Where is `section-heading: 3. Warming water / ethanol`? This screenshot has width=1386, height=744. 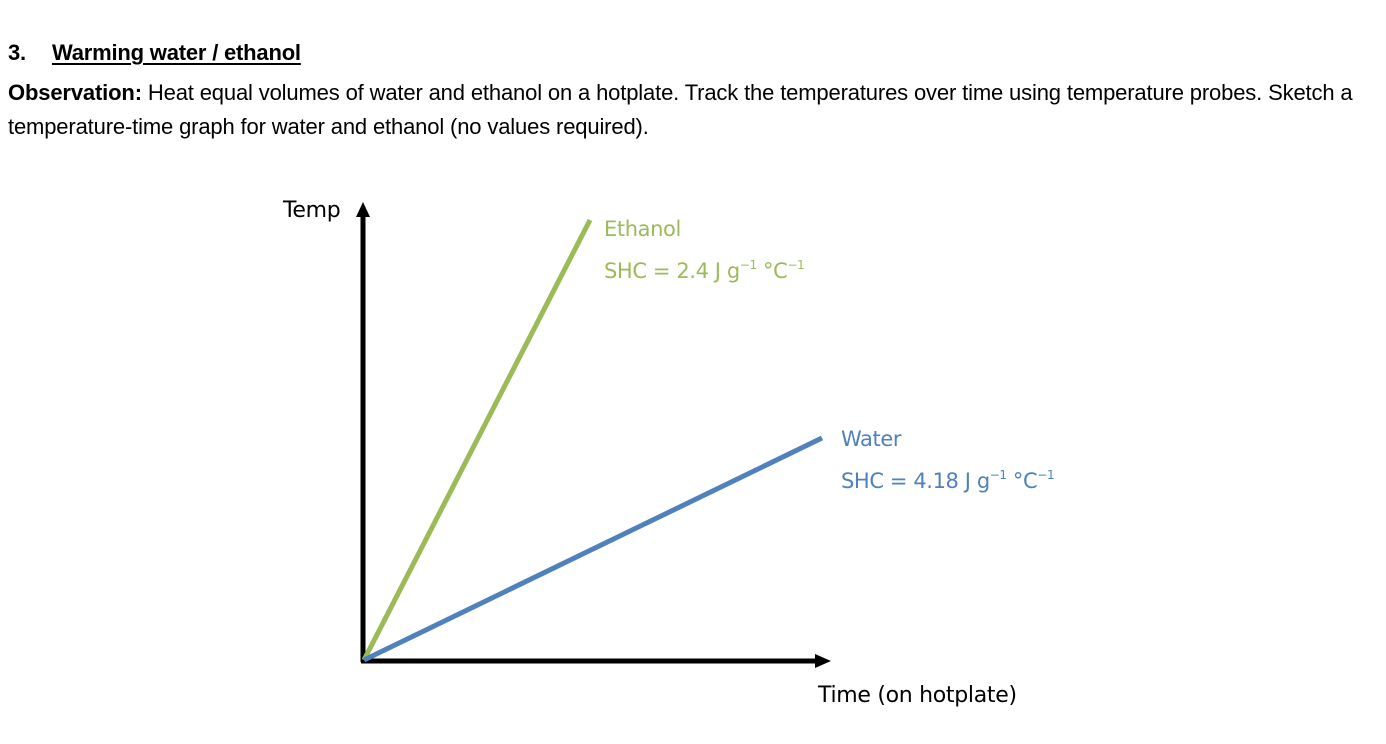 section-heading: 3. Warming water / ethanol is located at coordinates (154, 53).